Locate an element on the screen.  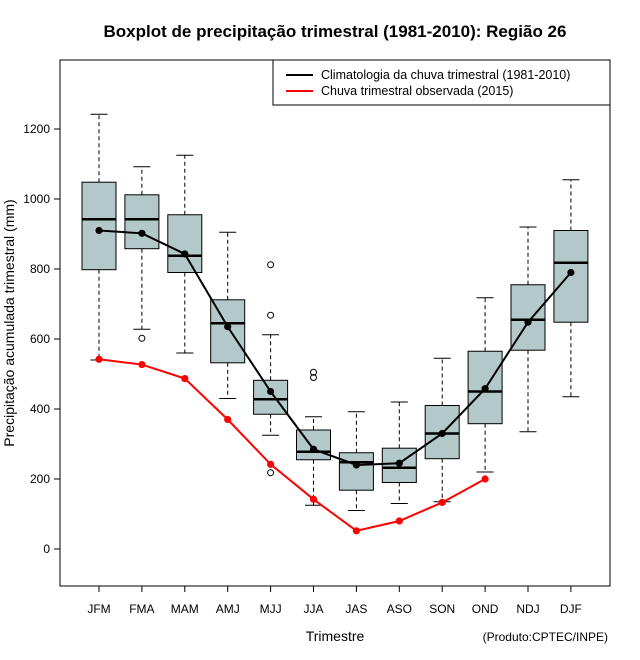
box-fma is located at coordinates (142, 254).